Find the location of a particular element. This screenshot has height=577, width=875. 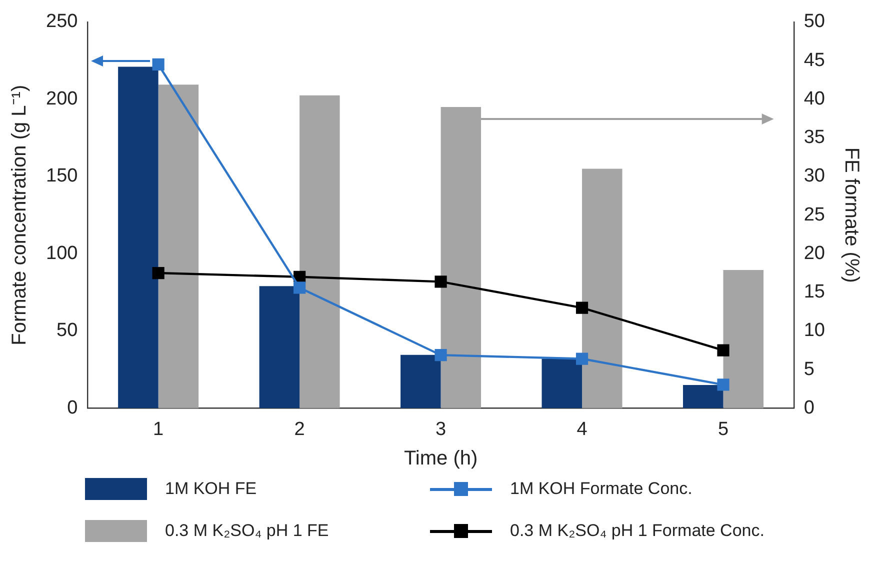

y2-tick-label: 50 is located at coordinates (815, 21).